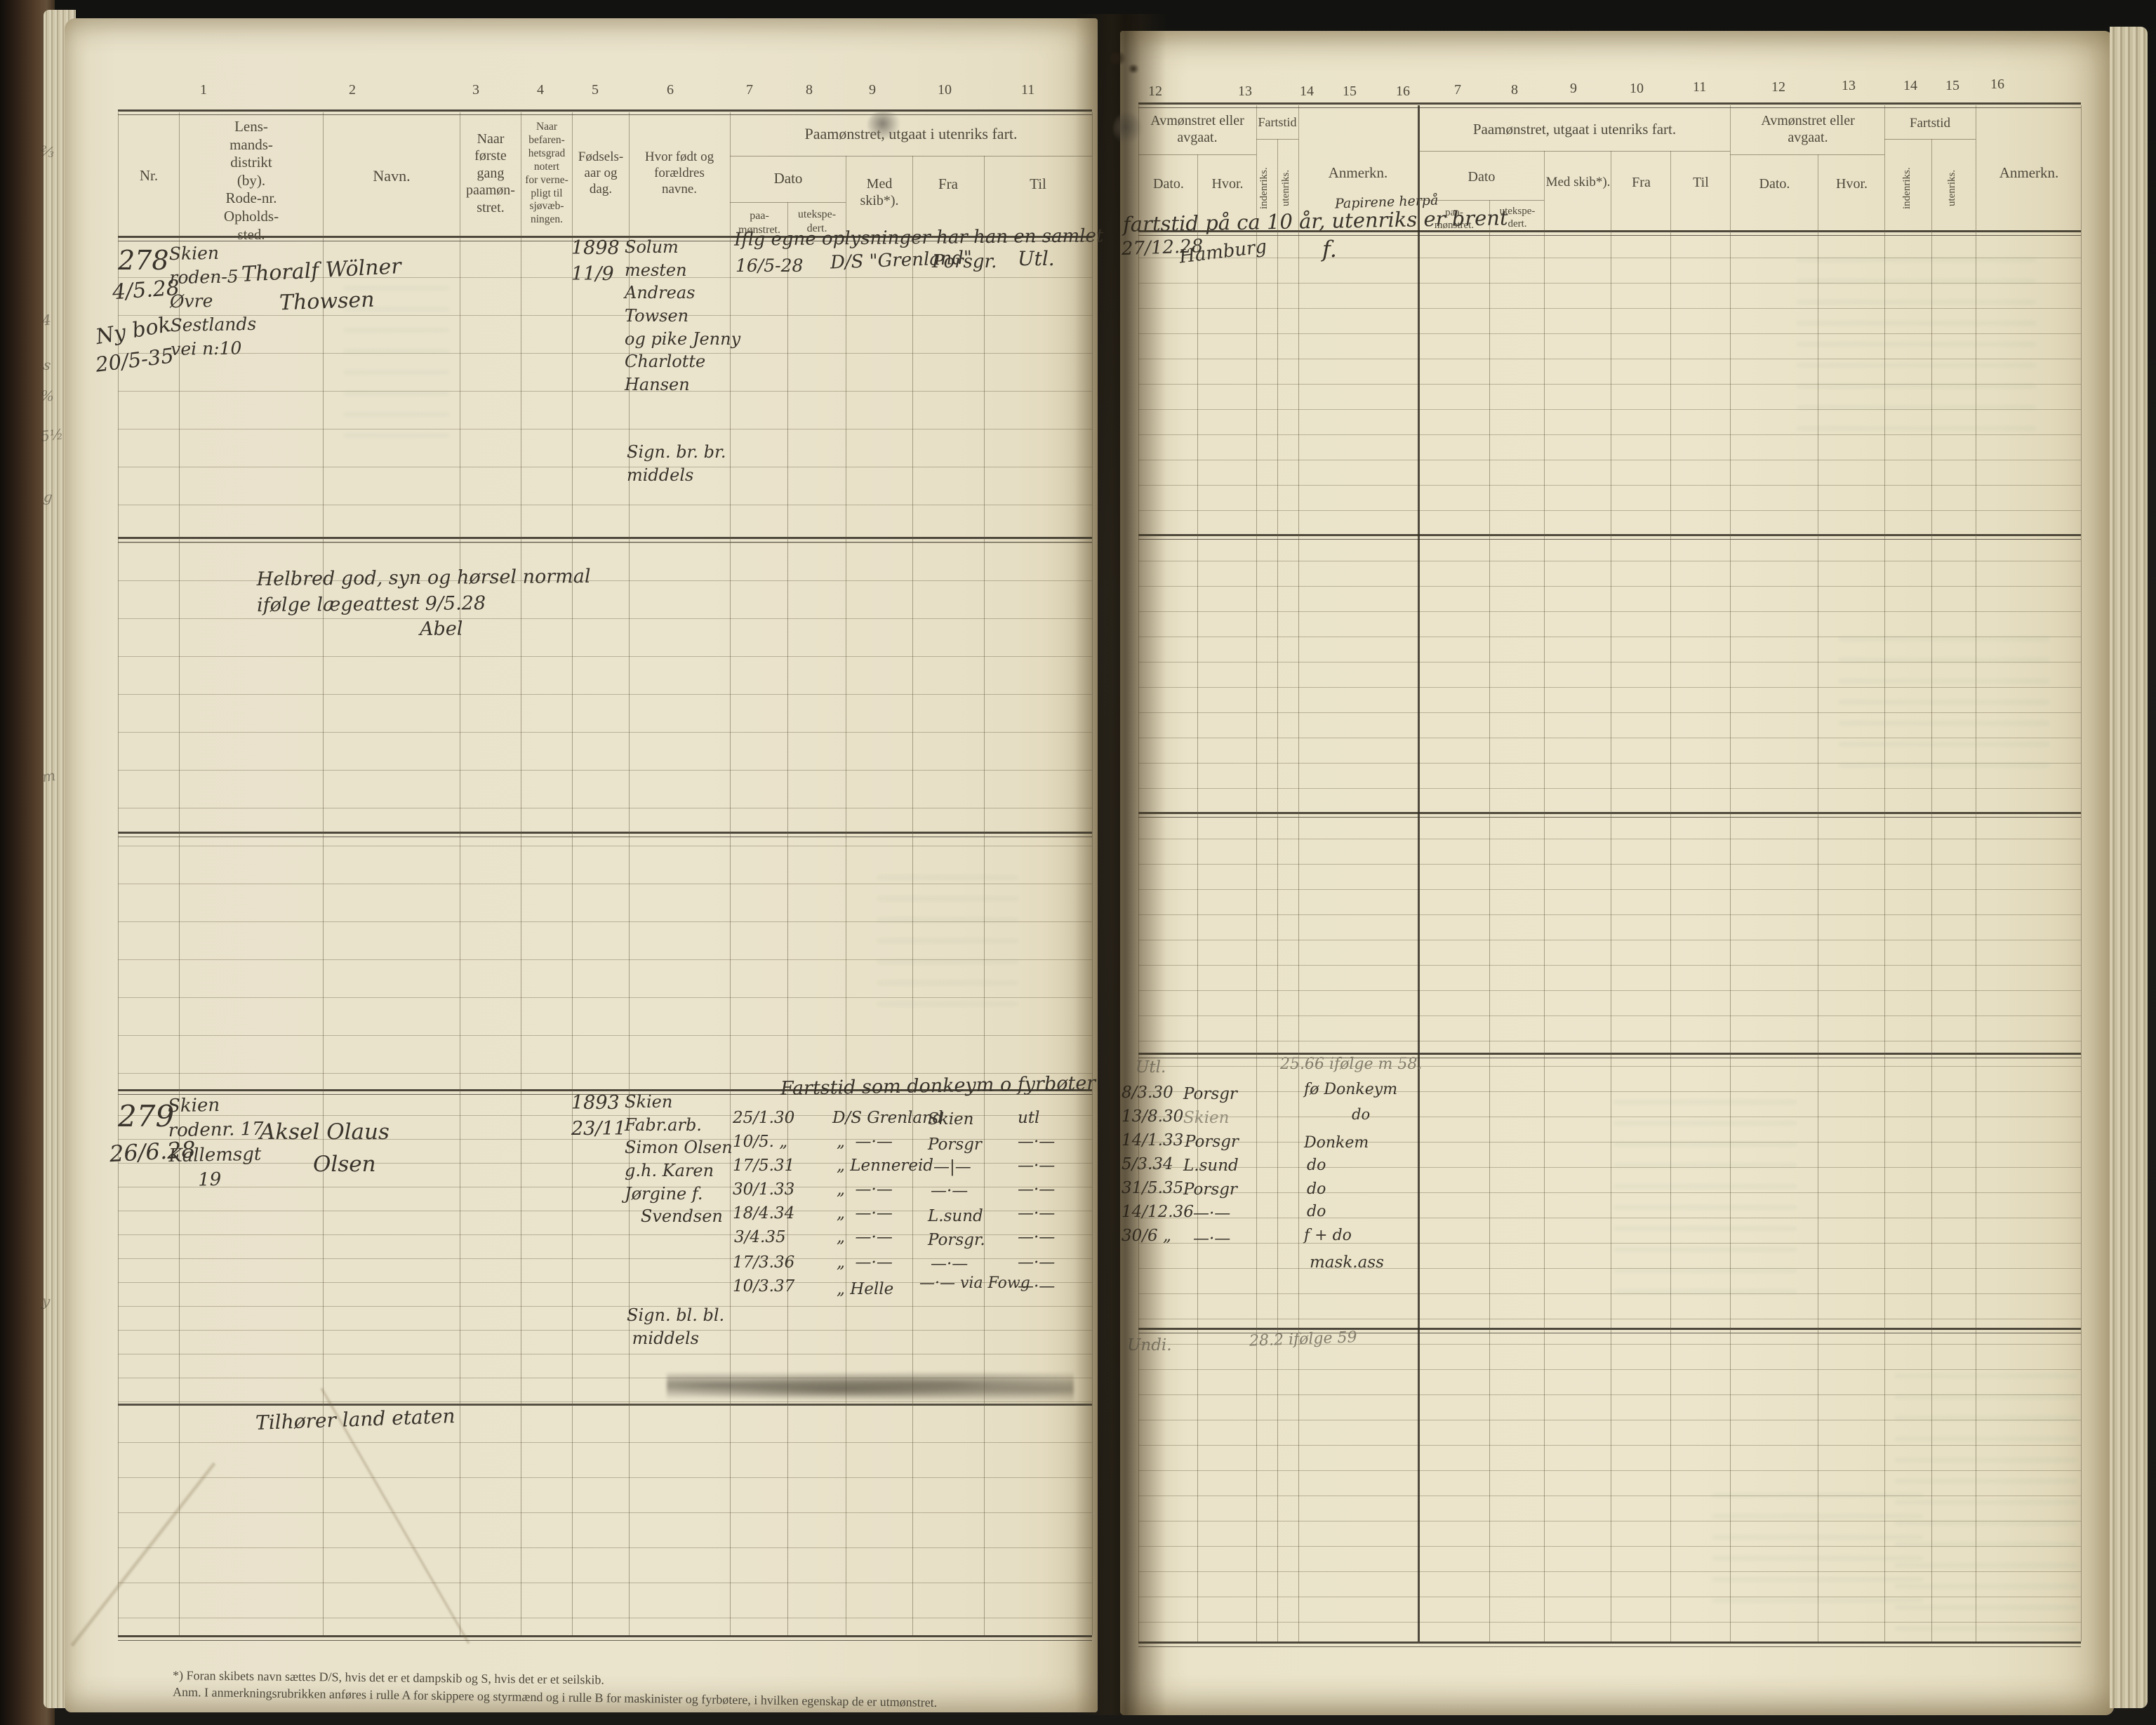  Describe the element at coordinates (817, 221) in the screenshot. I see `header-utekspedert: utekspe- dert.` at that location.